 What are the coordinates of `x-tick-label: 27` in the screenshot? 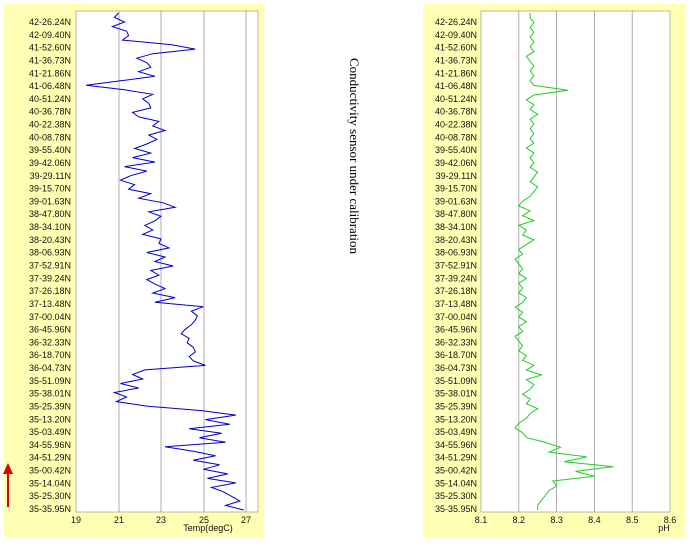 It's located at (246, 520).